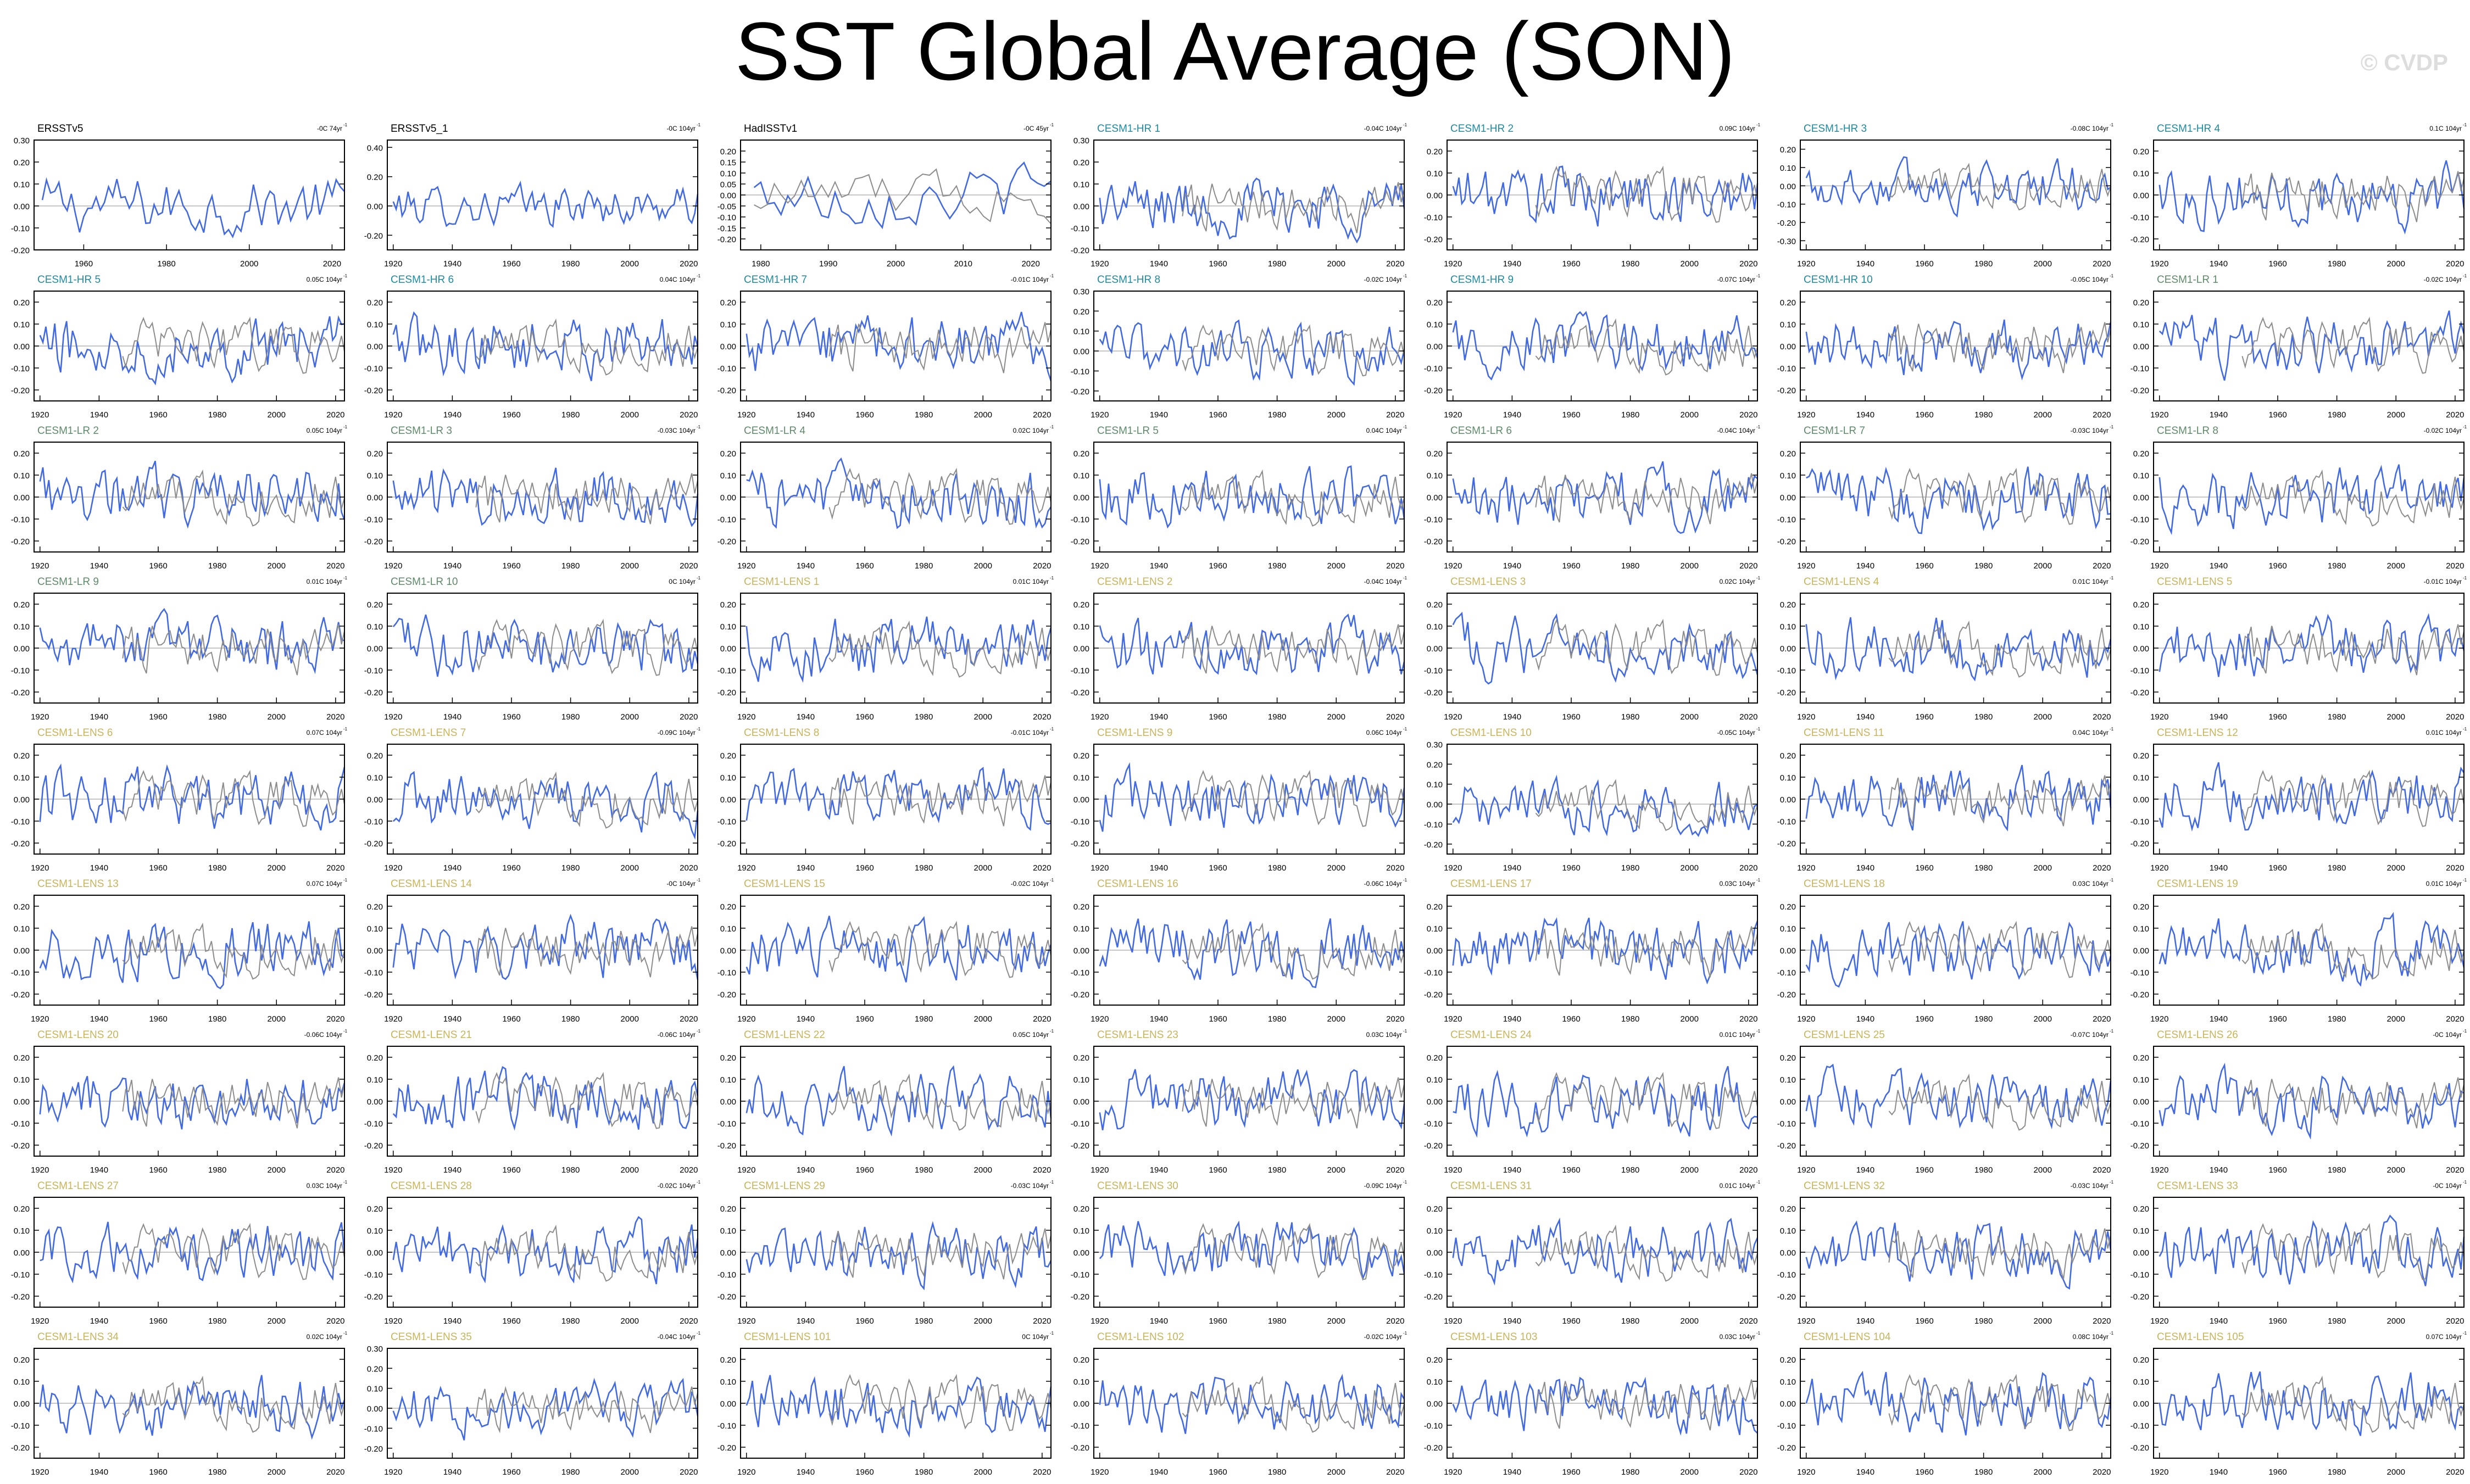  Describe the element at coordinates (1491, 733) in the screenshot. I see `panel-title: CESM1-LENS 10` at that location.